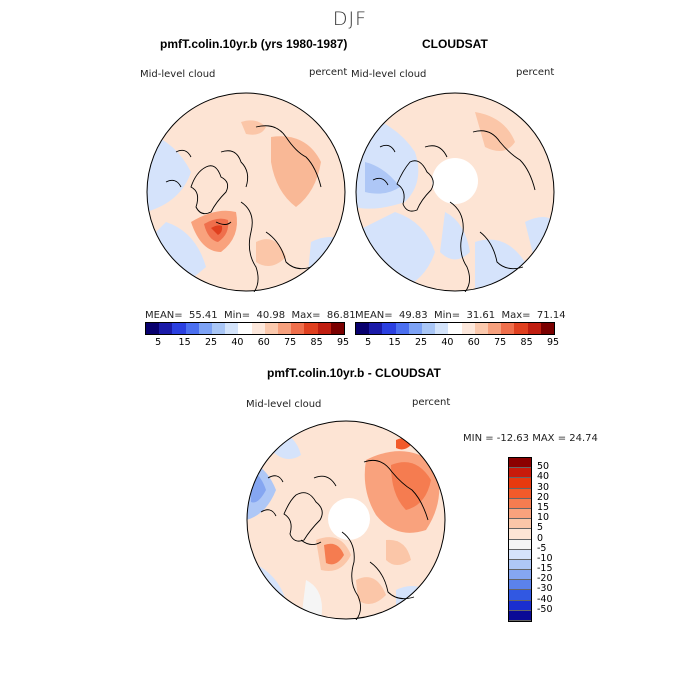 This screenshot has height=700, width=700. Describe the element at coordinates (328, 72) in the screenshot. I see `left-units-label: percent` at that location.